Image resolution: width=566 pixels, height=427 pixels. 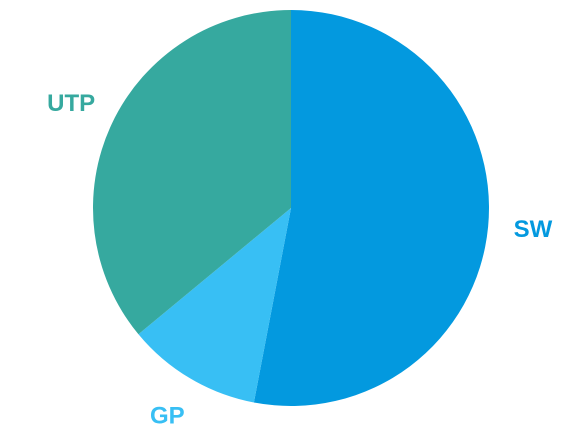 I want to click on slice-label: SW, so click(x=533, y=229).